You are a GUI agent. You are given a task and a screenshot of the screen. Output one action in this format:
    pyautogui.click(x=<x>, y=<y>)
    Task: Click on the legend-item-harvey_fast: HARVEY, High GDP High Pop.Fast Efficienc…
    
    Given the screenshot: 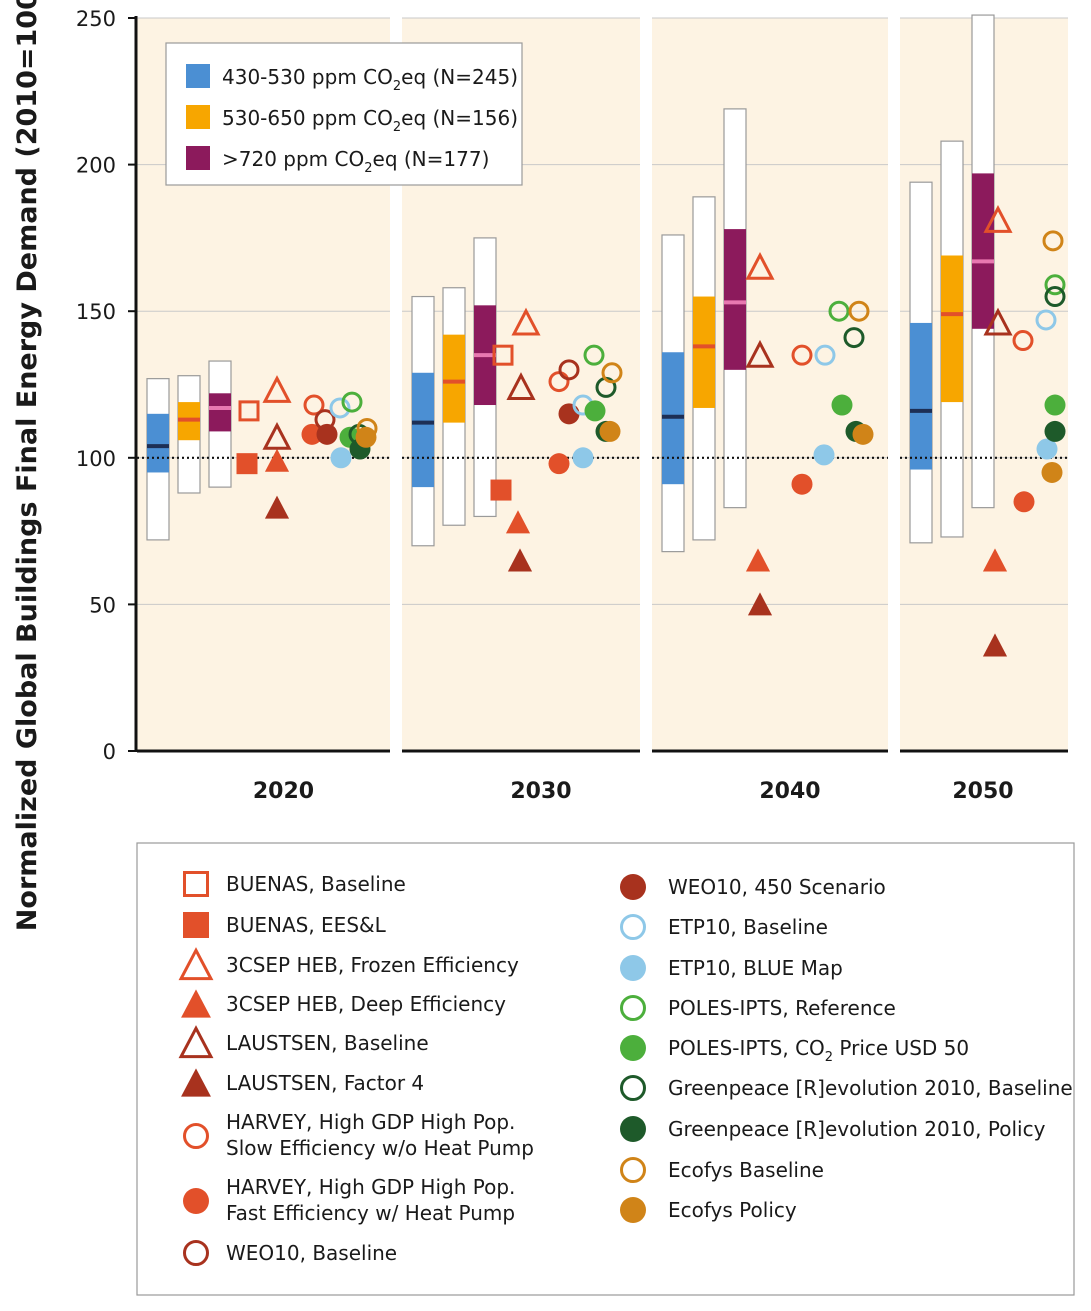 What is the action you would take?
    pyautogui.click(x=349, y=1200)
    